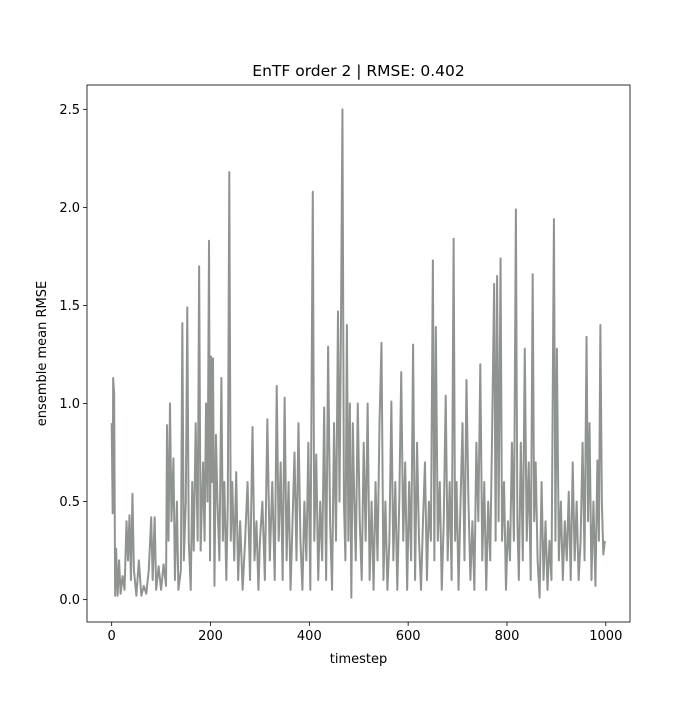 The height and width of the screenshot is (704, 700). Describe the element at coordinates (408, 636) in the screenshot. I see `x-tick-label: 600` at that location.